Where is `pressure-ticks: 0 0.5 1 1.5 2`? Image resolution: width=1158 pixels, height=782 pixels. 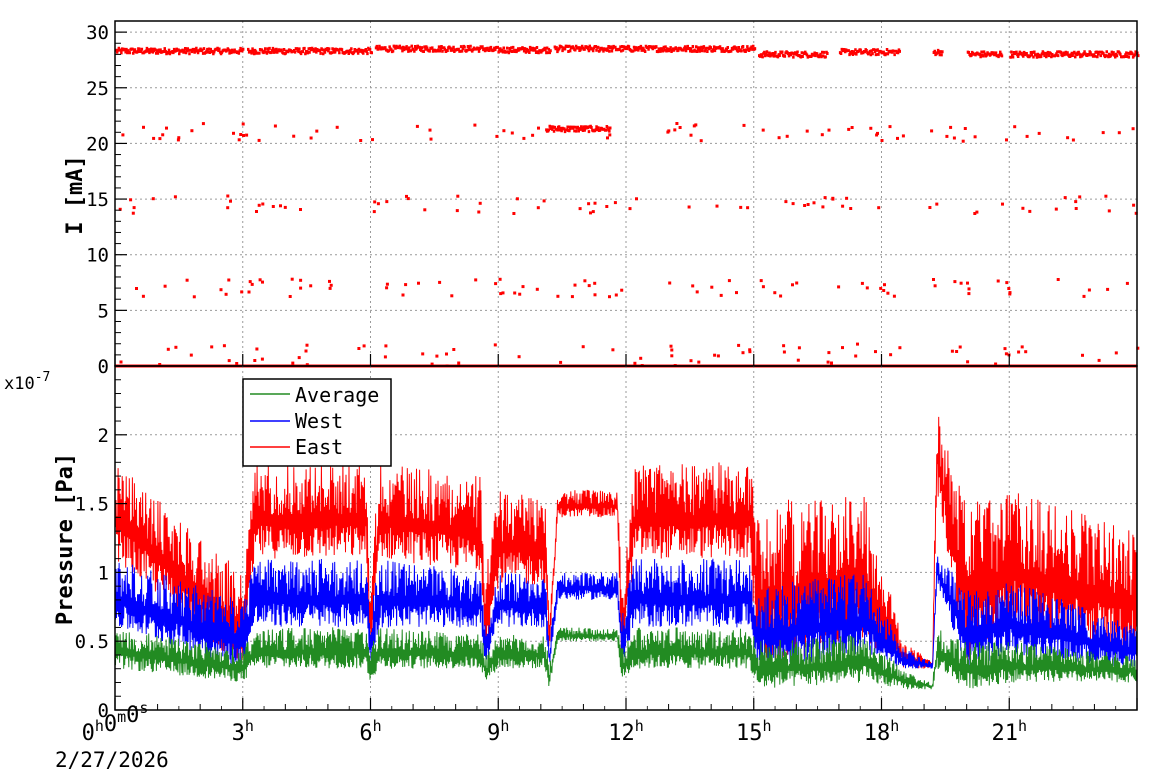 pressure-ticks: 0 0.5 1 1.5 2 is located at coordinates (101, 550).